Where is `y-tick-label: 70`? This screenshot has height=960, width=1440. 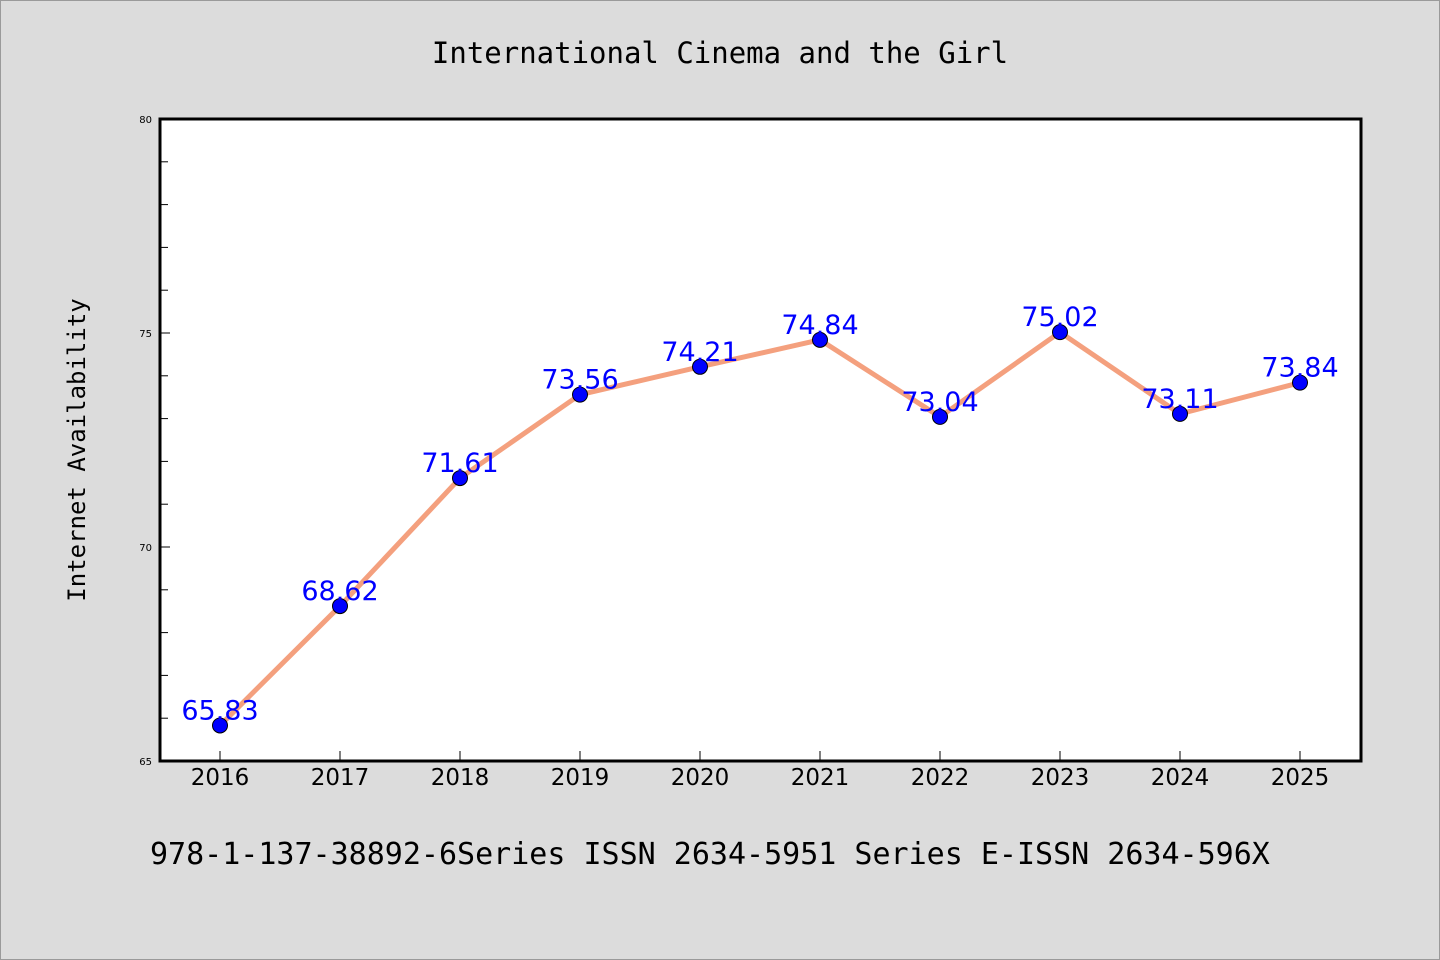 y-tick-label: 70 is located at coordinates (145, 548).